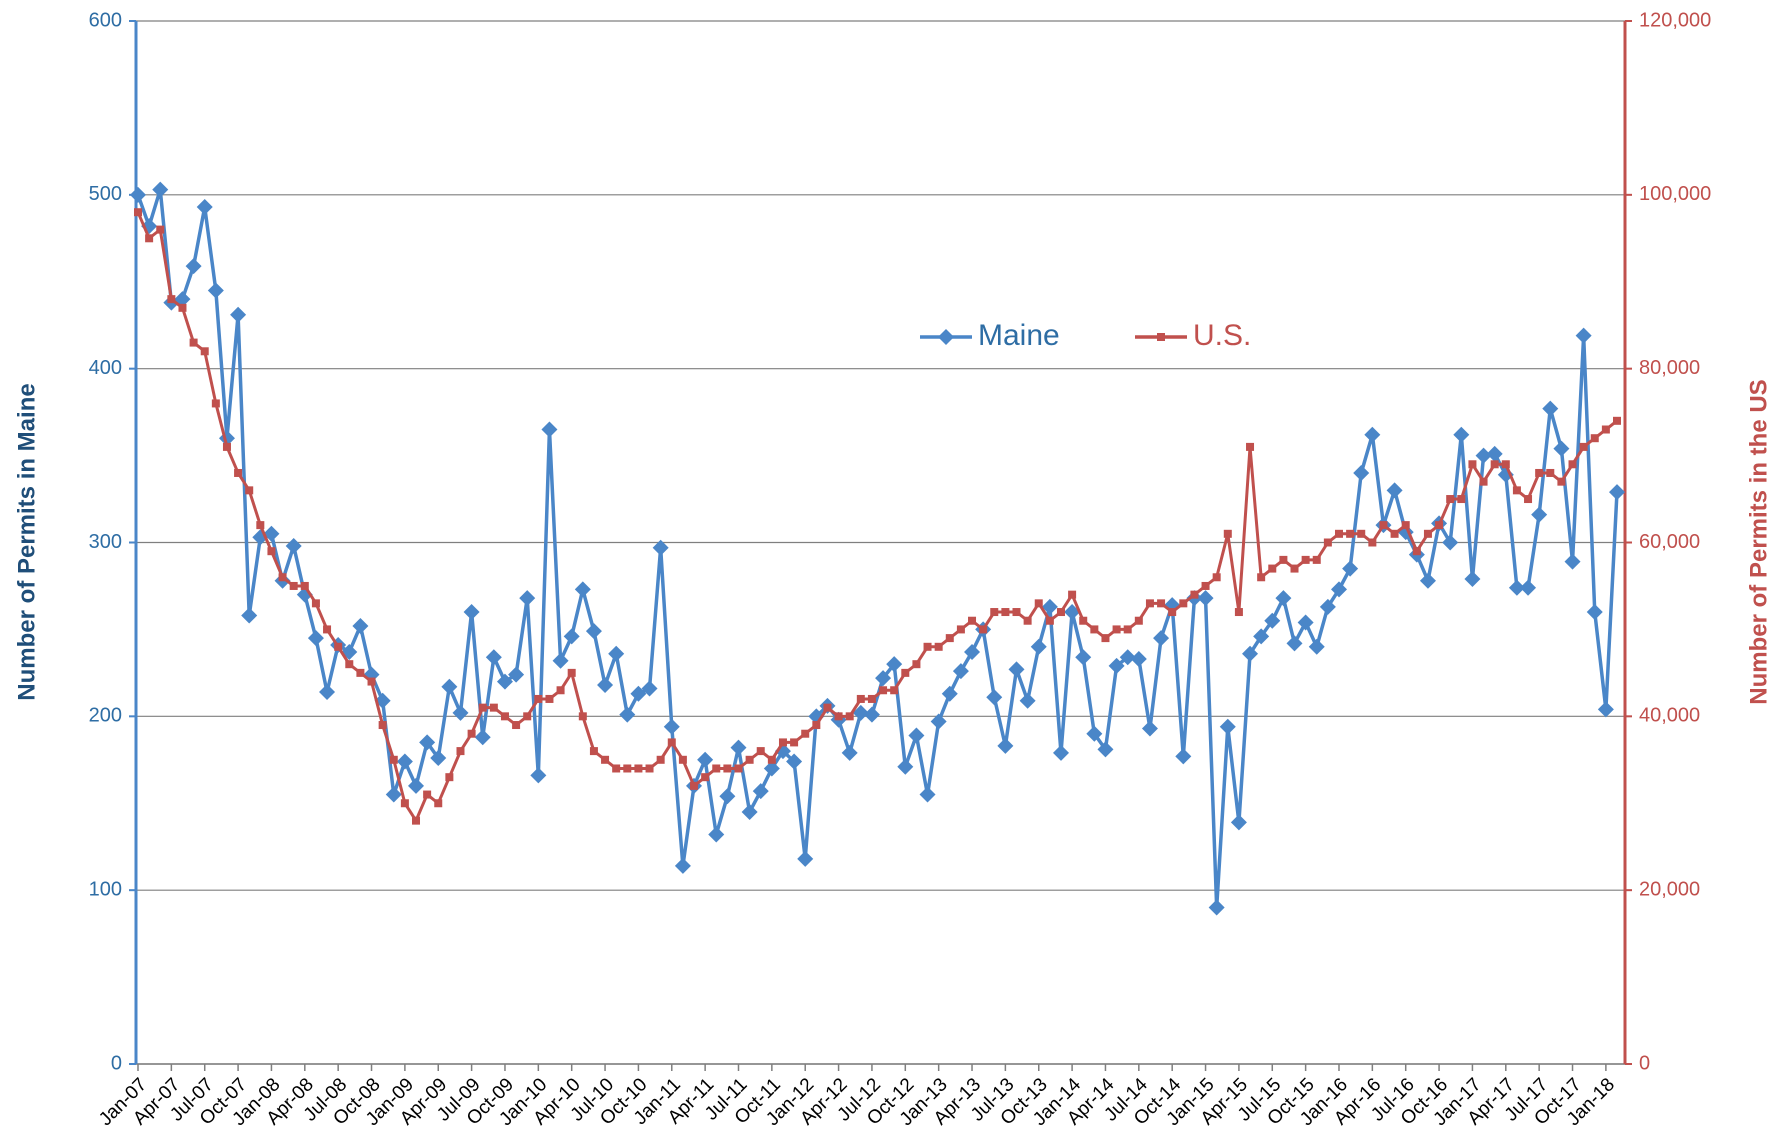 The width and height of the screenshot is (1783, 1142). Describe the element at coordinates (1675, 194) in the screenshot. I see `y2-tick-label: 100,000` at that location.